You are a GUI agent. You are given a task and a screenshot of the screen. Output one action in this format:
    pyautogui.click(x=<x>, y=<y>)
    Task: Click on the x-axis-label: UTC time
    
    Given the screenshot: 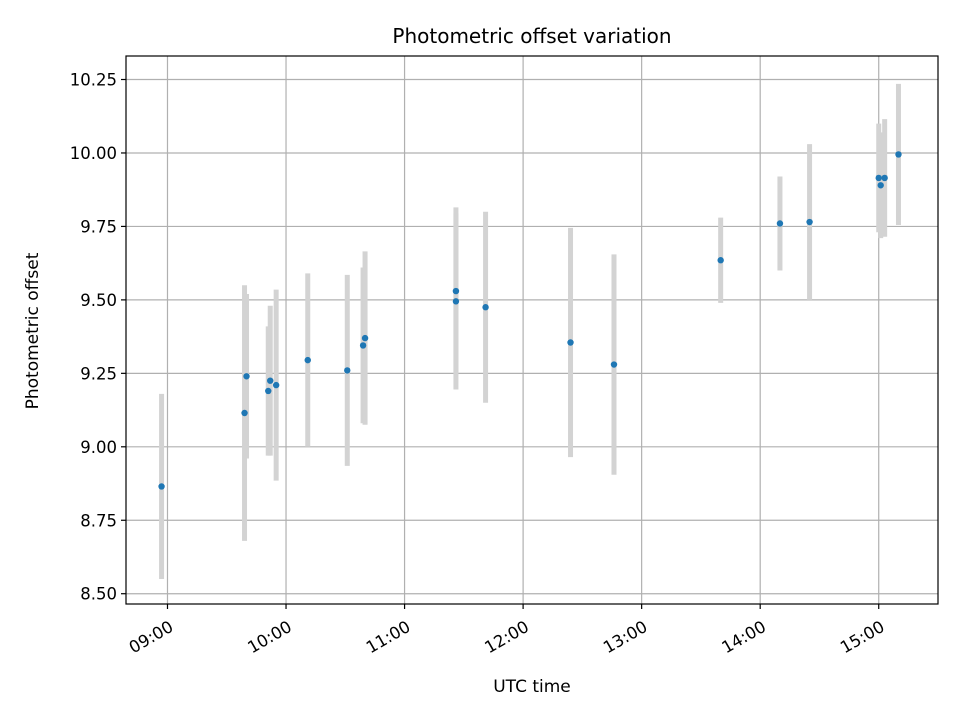 What is the action you would take?
    pyautogui.click(x=532, y=687)
    